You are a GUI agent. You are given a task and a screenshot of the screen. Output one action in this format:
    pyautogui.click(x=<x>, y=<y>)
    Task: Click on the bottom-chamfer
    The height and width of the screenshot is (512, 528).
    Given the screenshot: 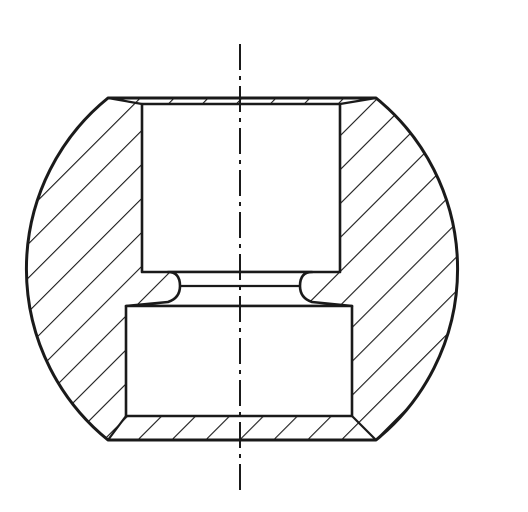 What is the action you would take?
    pyautogui.click(x=242, y=428)
    